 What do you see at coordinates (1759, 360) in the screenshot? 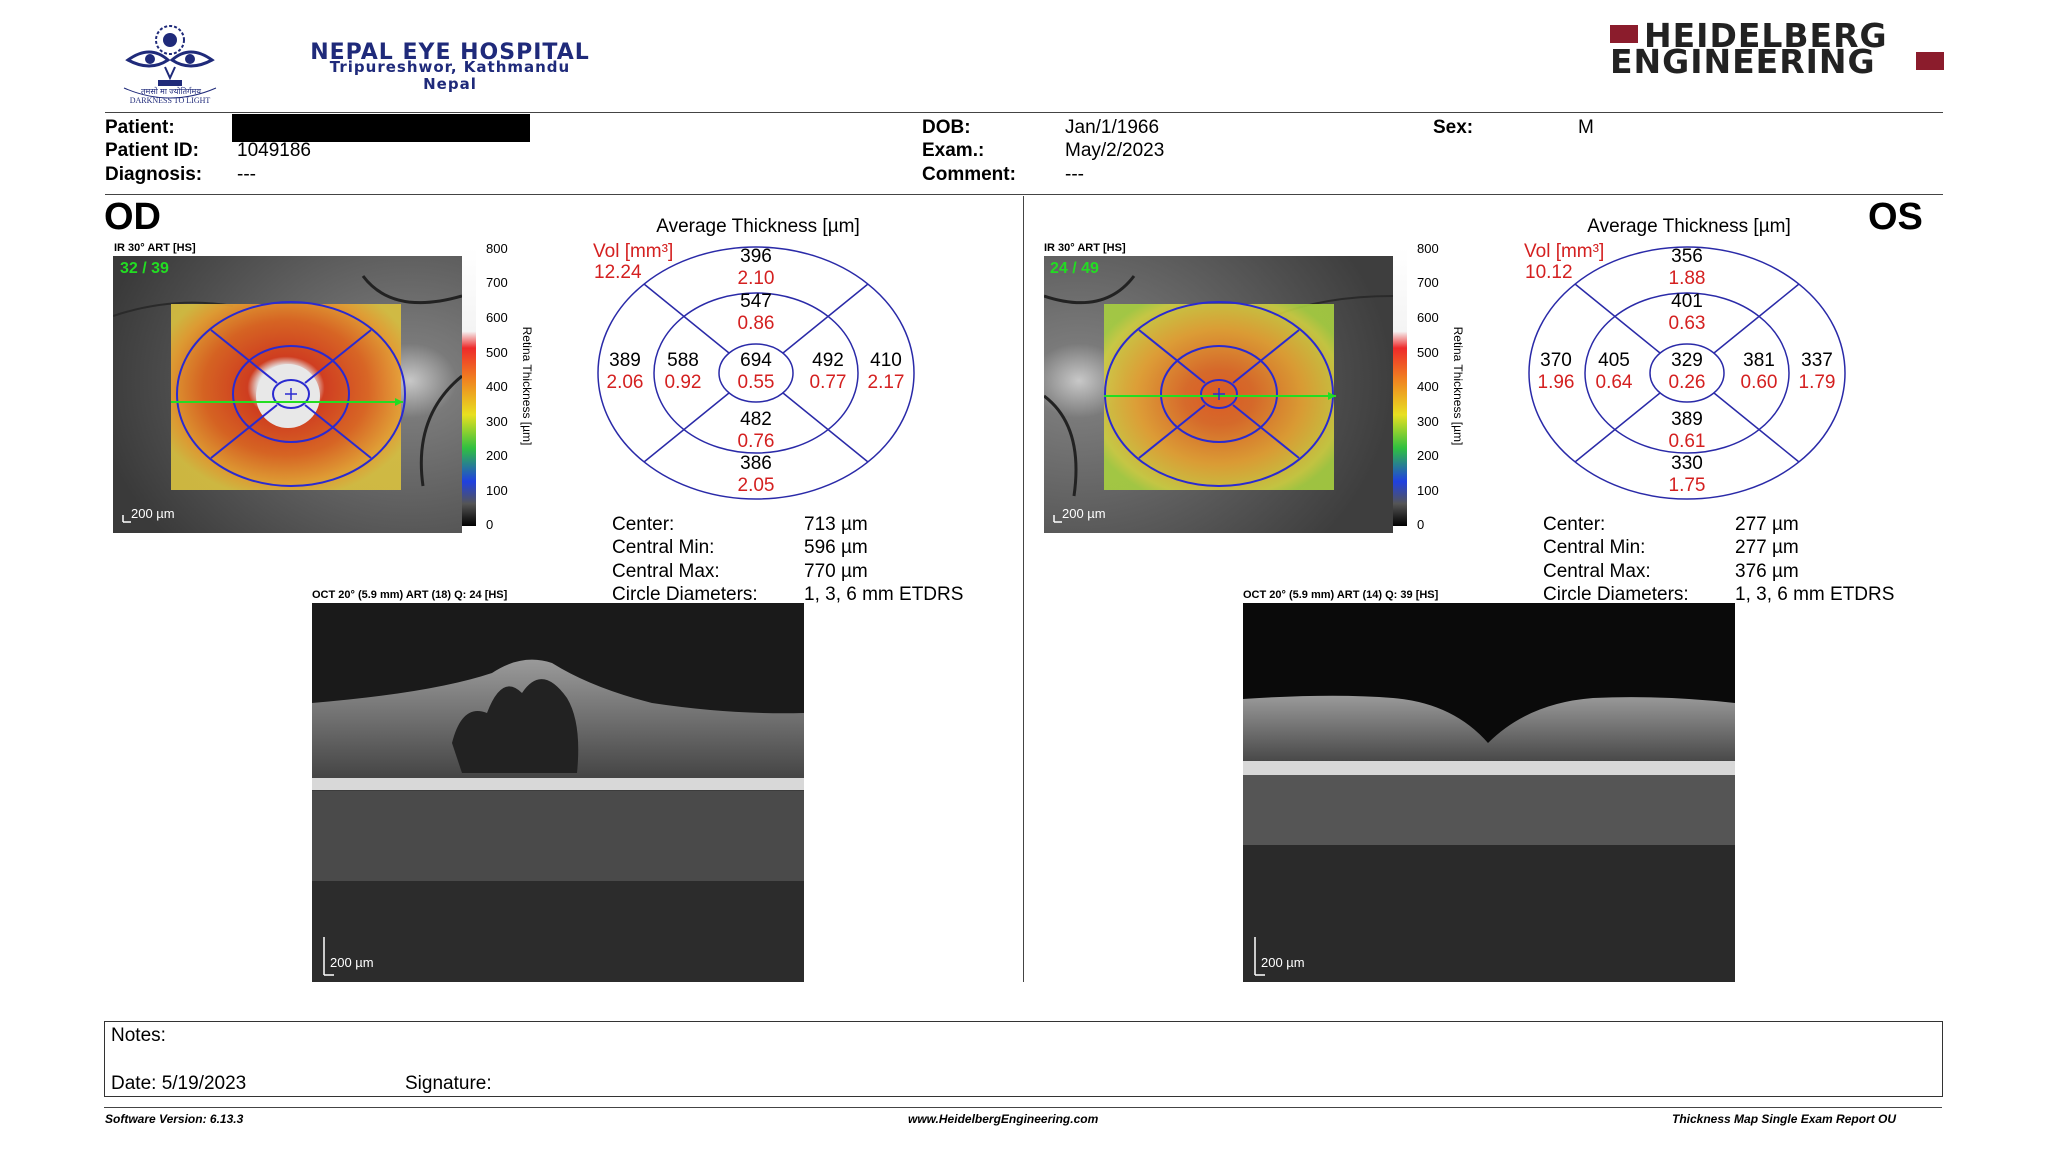
I see `os-inner-right-thickness: 381` at bounding box center [1759, 360].